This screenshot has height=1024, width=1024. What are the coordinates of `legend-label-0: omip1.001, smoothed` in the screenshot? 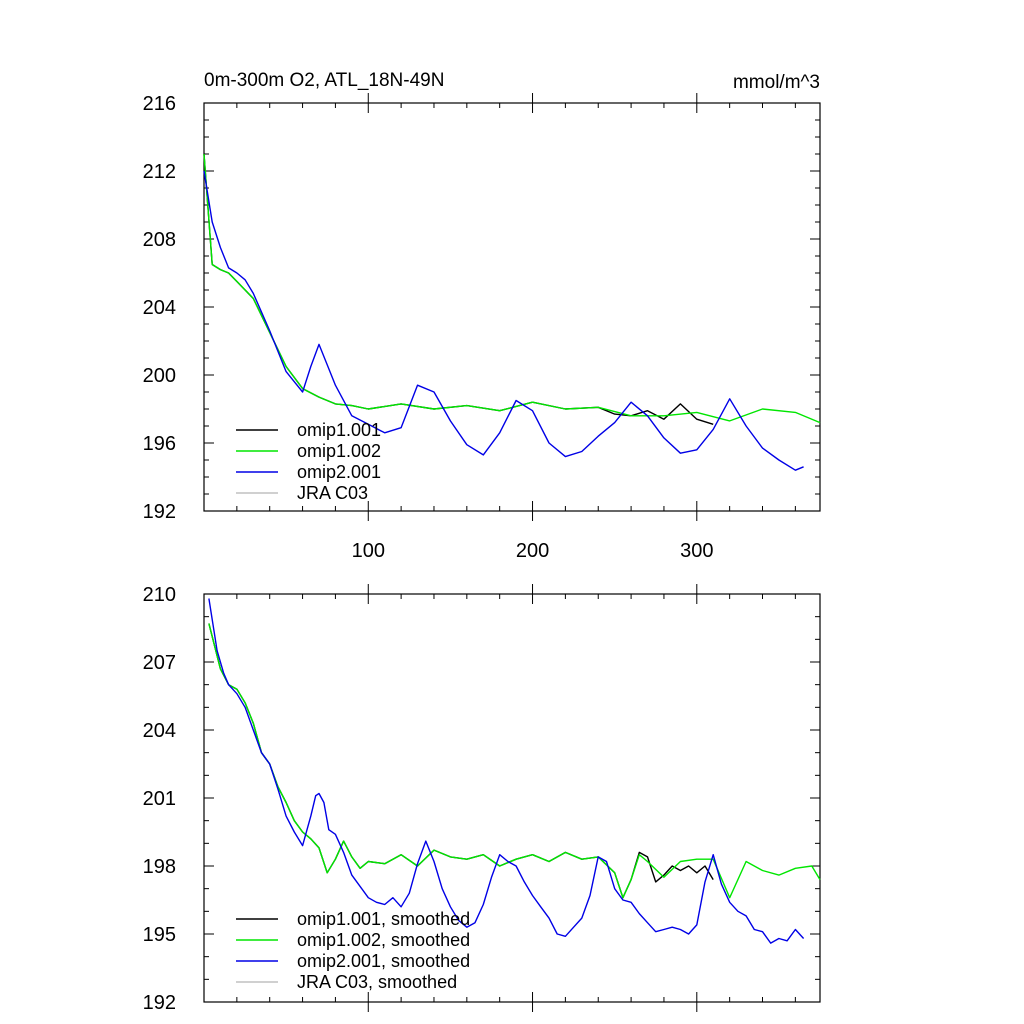 It's located at (383, 919).